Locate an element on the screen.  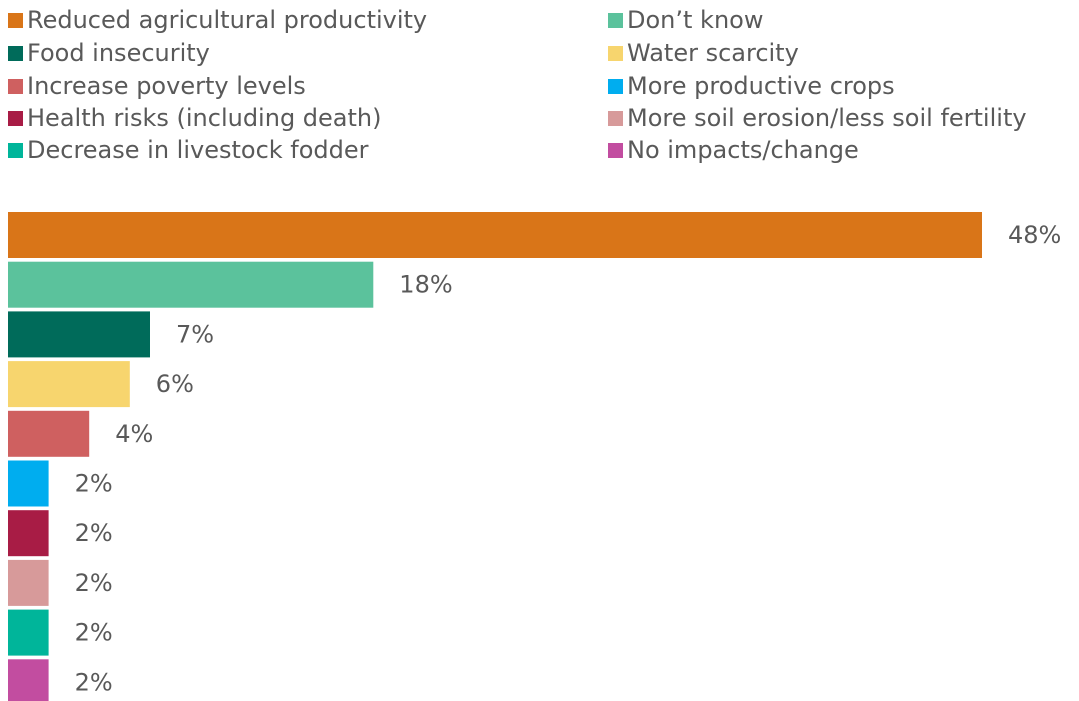
legend-item-decrease-in-livestock-fodder: Decrease in livestock fodder is located at coordinates (188, 150).